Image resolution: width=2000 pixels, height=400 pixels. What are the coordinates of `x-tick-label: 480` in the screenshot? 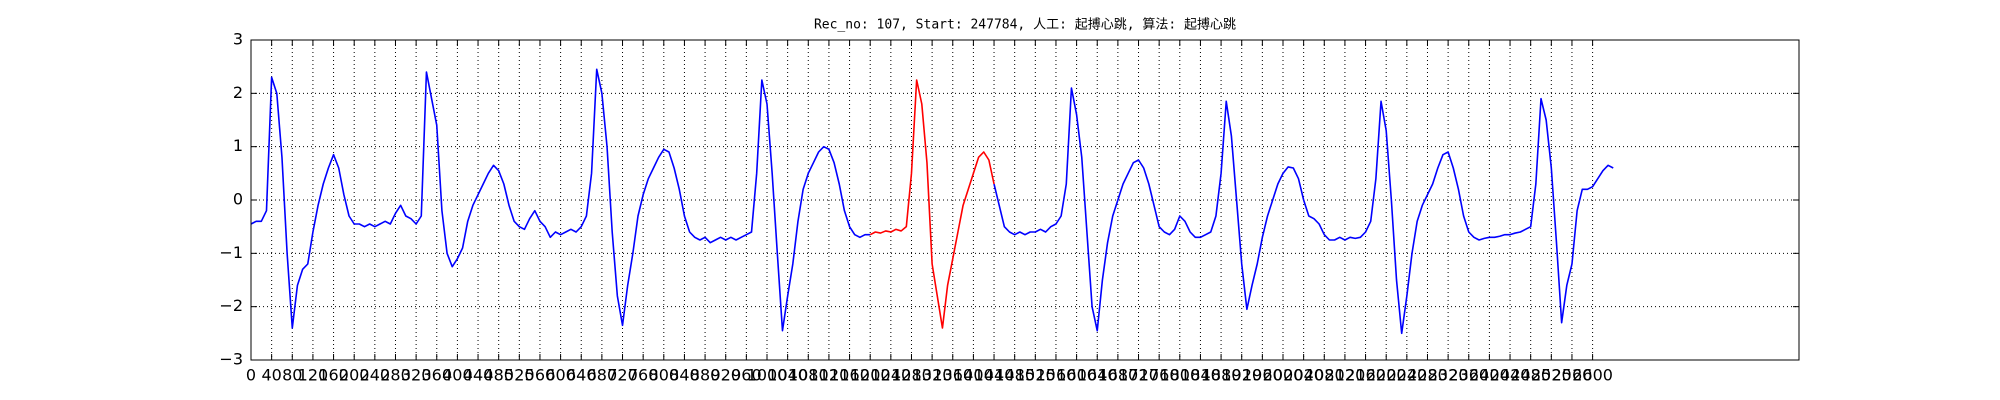 It's located at (498, 375).